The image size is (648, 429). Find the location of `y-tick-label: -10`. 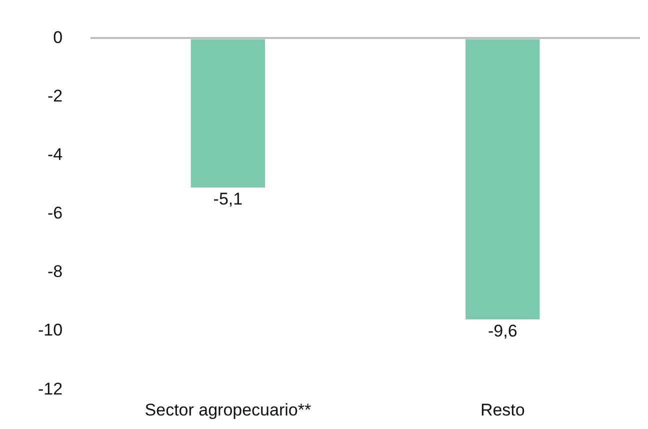

y-tick-label: -10 is located at coordinates (50, 330).